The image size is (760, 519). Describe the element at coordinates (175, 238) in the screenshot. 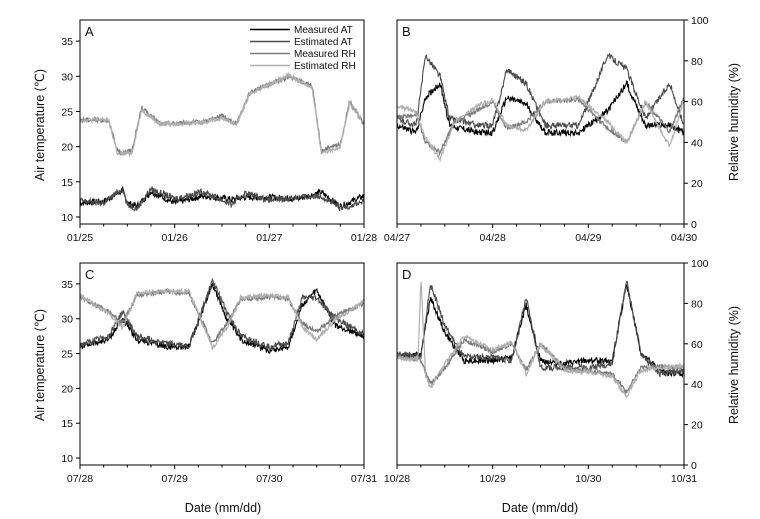

I see `x-tick-label: 01/26` at that location.